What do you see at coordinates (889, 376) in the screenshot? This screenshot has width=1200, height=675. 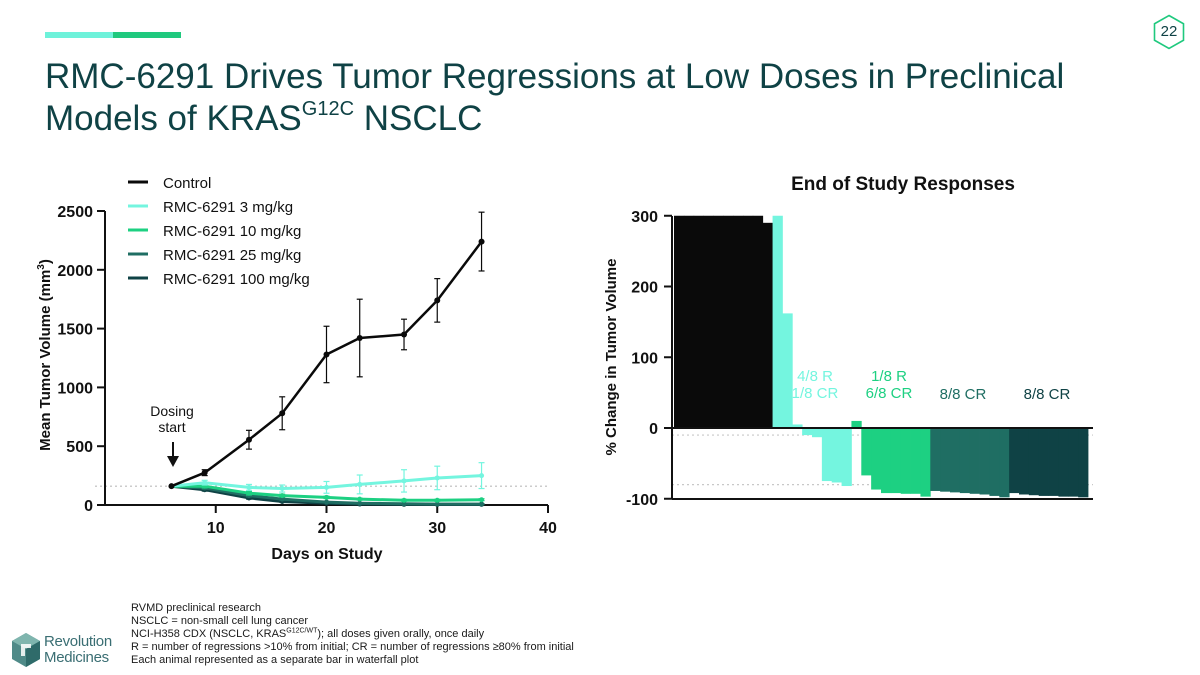 I see `group-label-line1: 1/8 R` at bounding box center [889, 376].